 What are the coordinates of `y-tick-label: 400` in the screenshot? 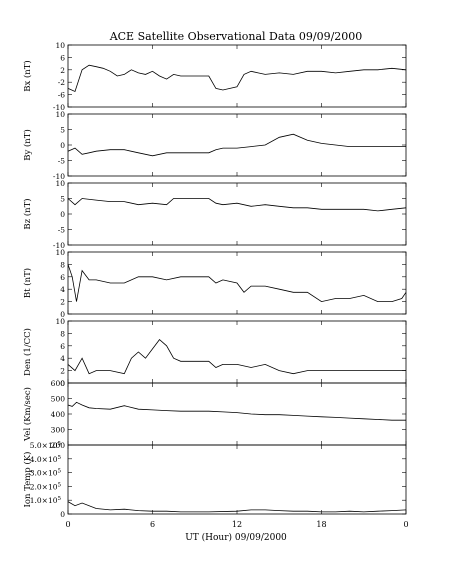 It's located at (58, 414).